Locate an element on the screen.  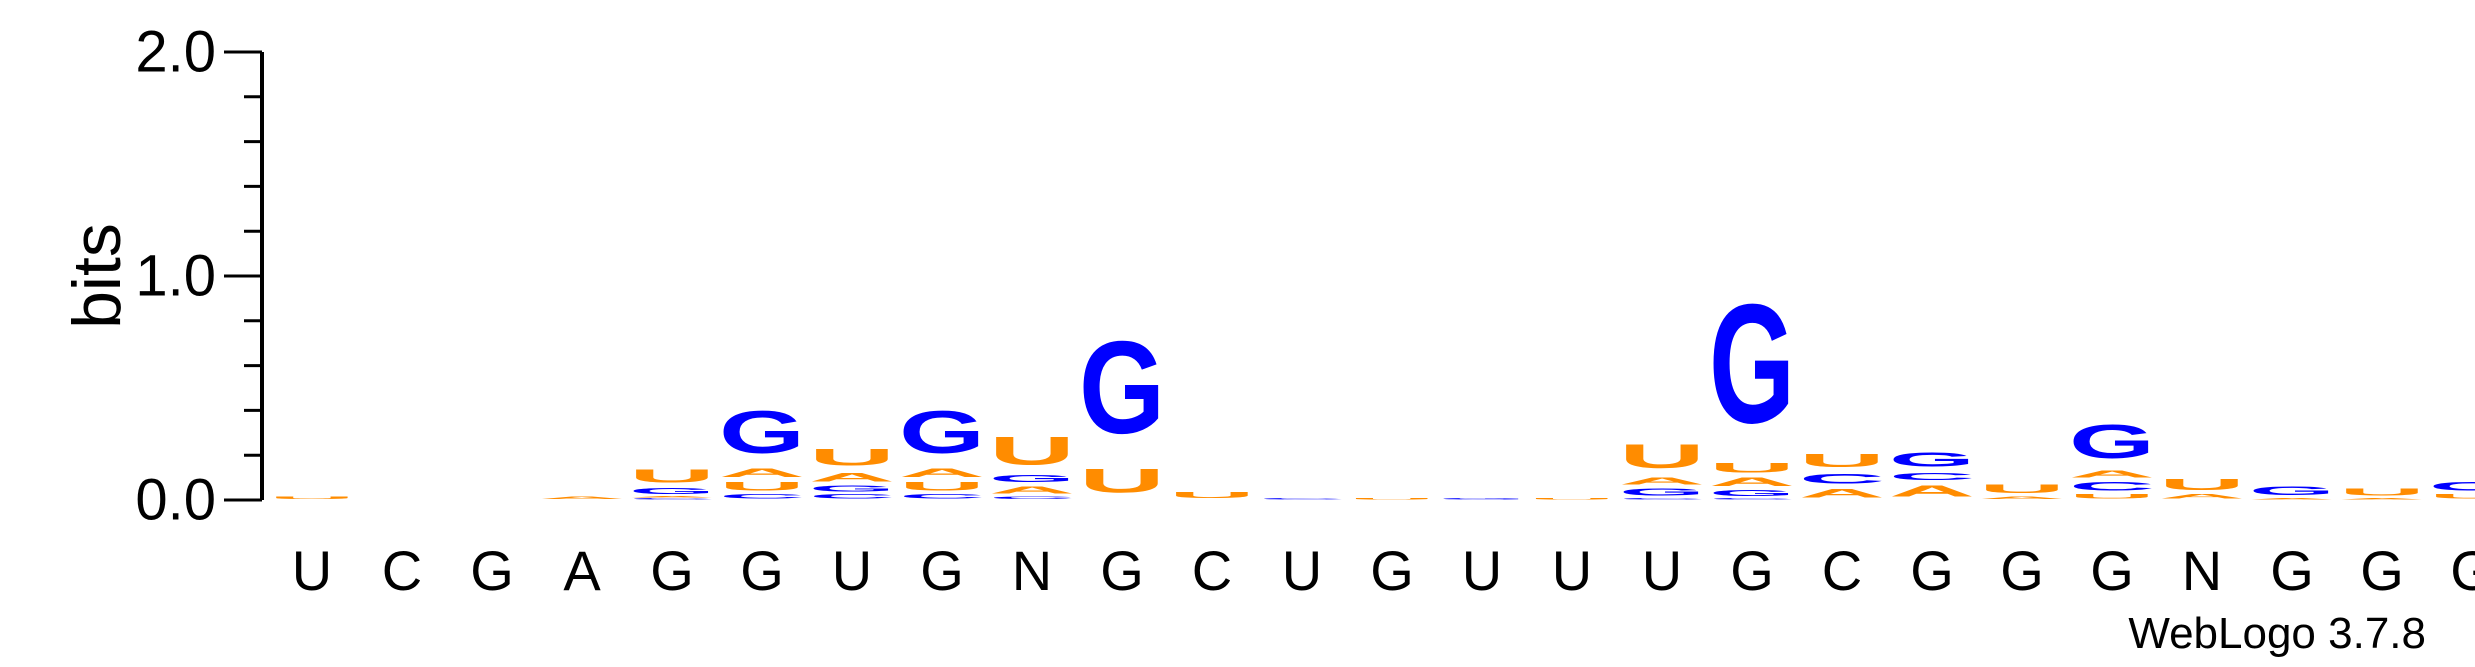
weblogo-credit: WebLogo 3.7.8 is located at coordinates (2277, 633).